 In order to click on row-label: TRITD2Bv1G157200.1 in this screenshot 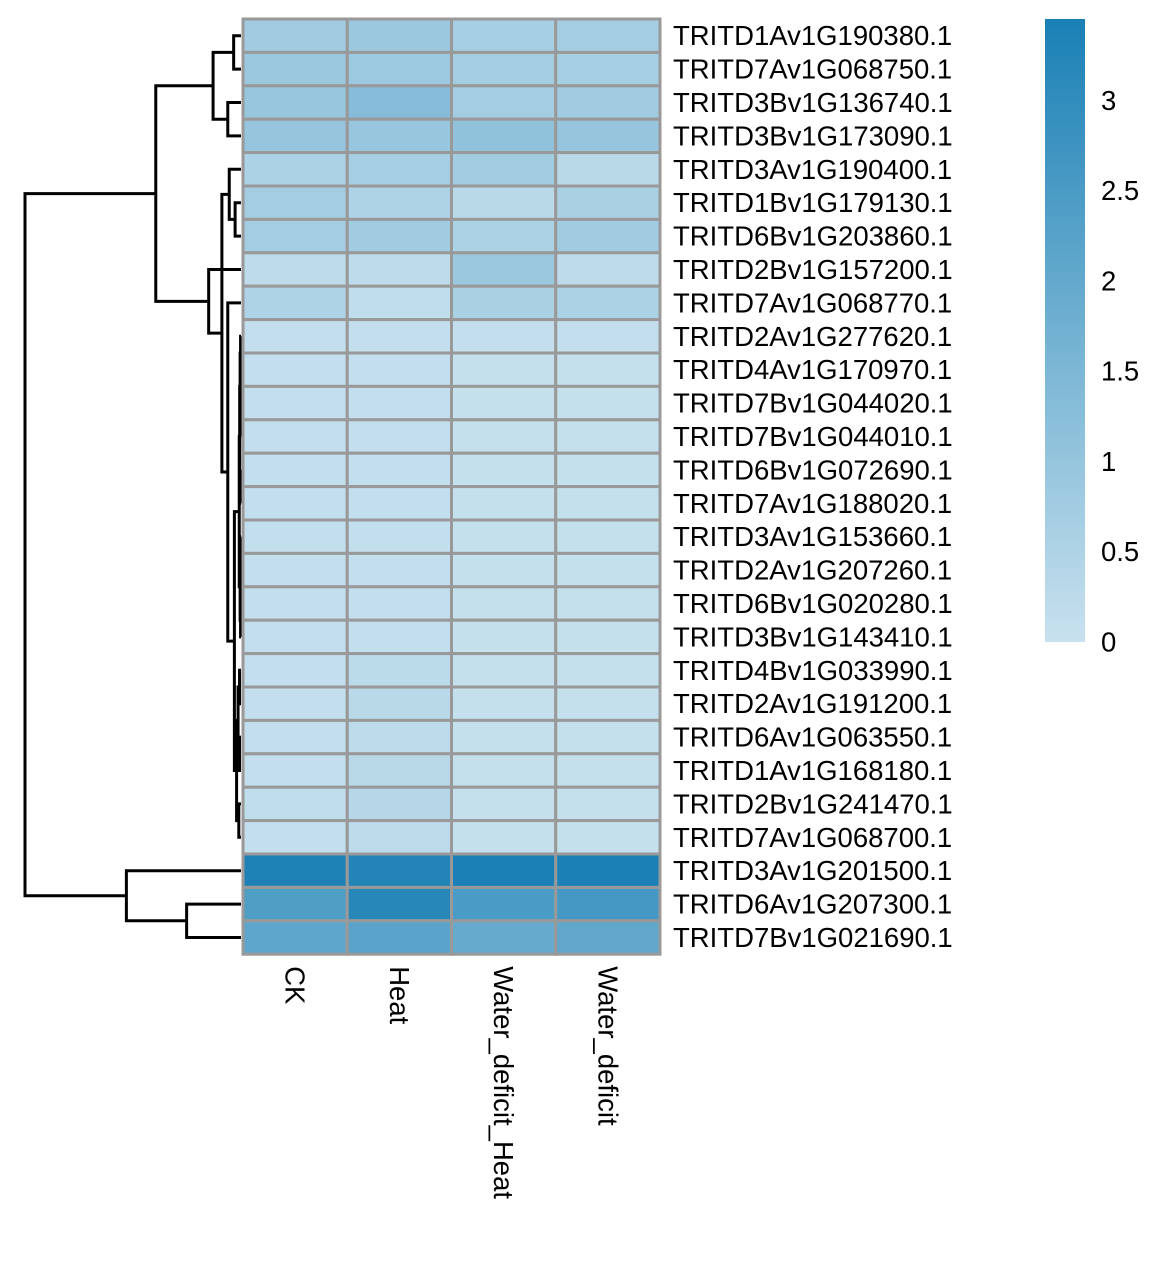, I will do `click(813, 269)`.